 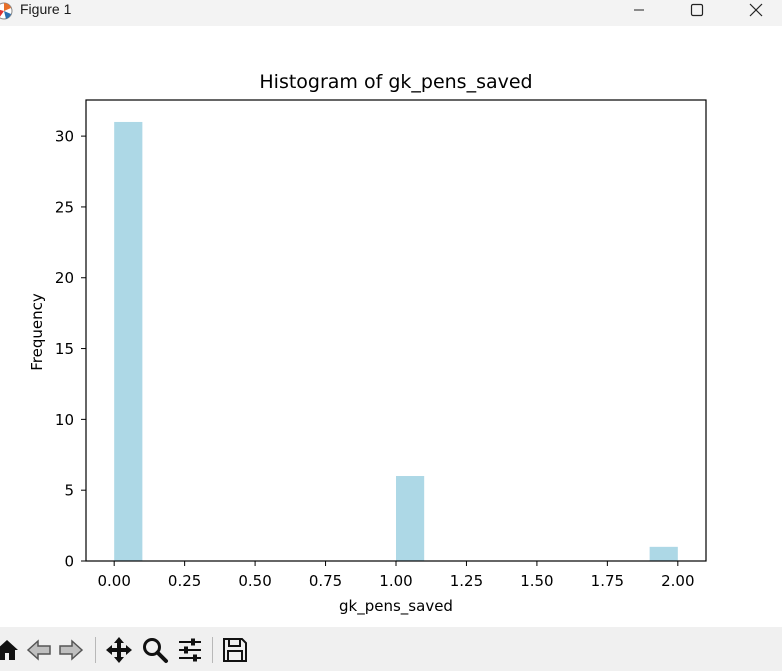 What do you see at coordinates (64, 420) in the screenshot?
I see `y-tick-label: 10` at bounding box center [64, 420].